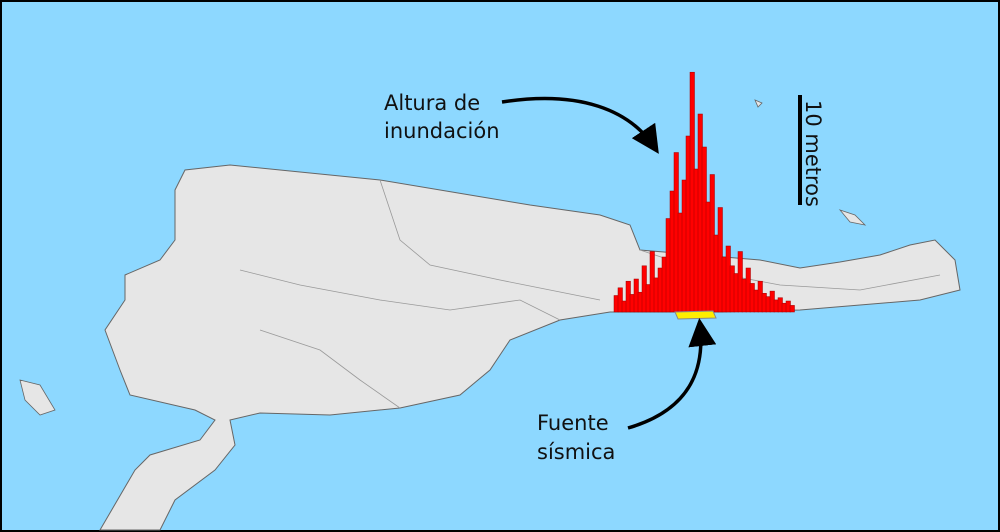 This screenshot has width=1000, height=532. What do you see at coordinates (432, 103) in the screenshot?
I see `label: Altura de` at bounding box center [432, 103].